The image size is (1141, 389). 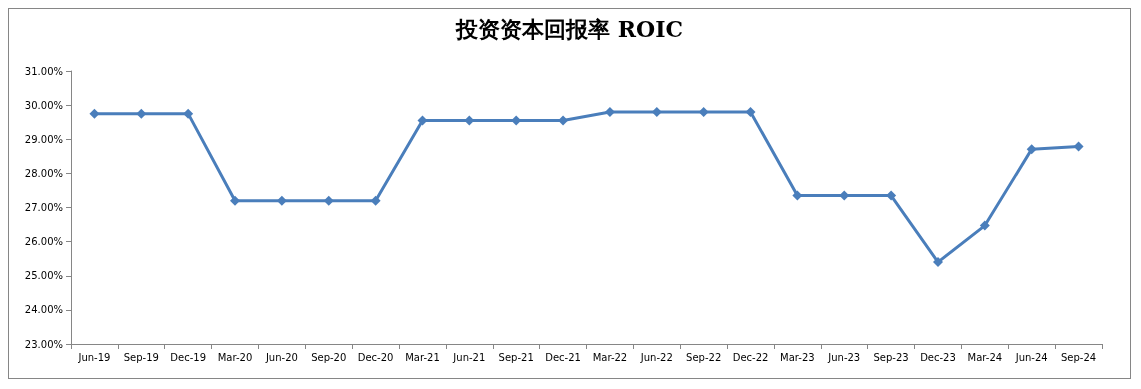 I want to click on y-tick-label: 29.00%, so click(x=43, y=139).